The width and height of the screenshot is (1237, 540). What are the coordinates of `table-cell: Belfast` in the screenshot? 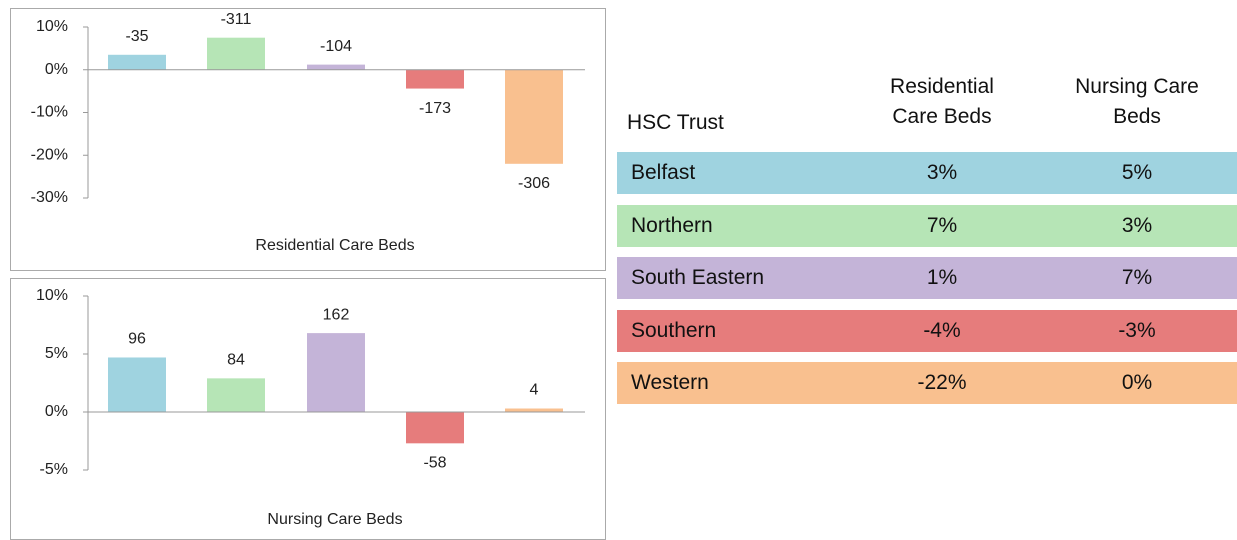 It's located at (663, 172).